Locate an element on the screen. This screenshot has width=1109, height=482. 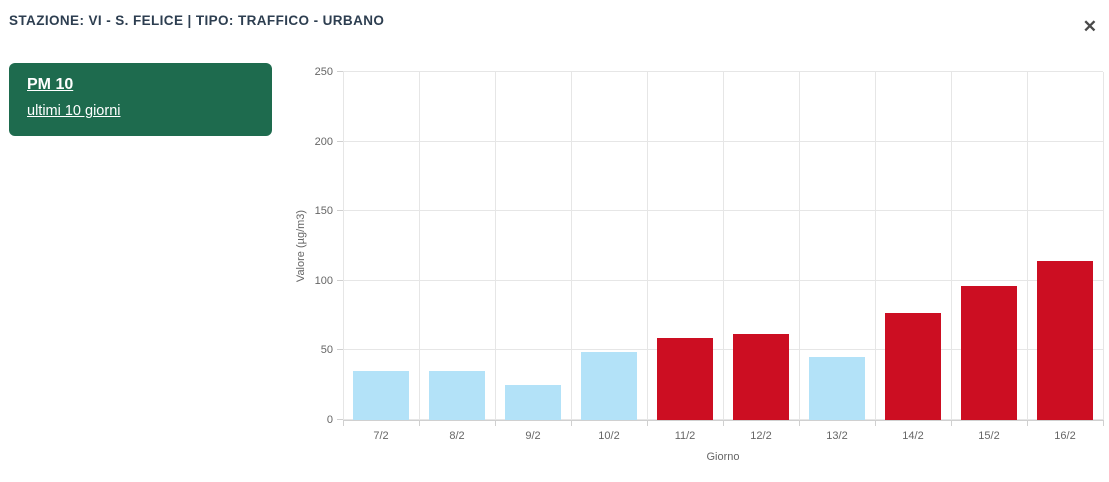
x-tick-label: 10/2 is located at coordinates (609, 436).